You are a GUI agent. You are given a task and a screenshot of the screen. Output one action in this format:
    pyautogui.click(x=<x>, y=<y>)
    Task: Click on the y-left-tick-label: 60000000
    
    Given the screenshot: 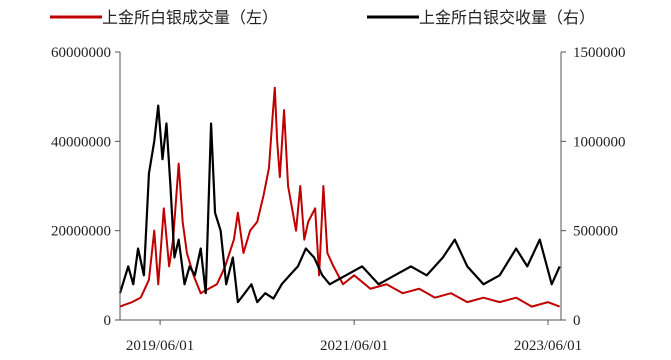 What is the action you would take?
    pyautogui.click(x=81, y=53)
    